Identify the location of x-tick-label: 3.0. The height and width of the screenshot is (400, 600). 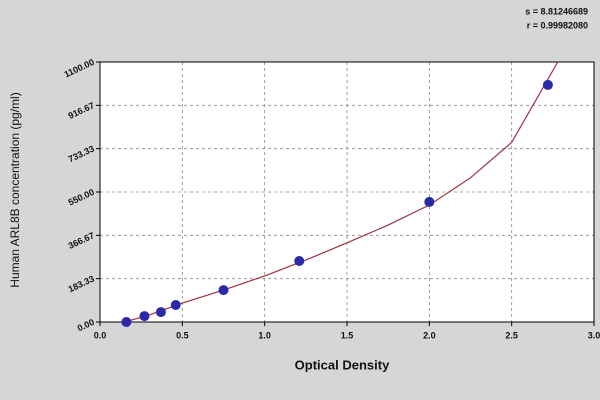
(594, 335).